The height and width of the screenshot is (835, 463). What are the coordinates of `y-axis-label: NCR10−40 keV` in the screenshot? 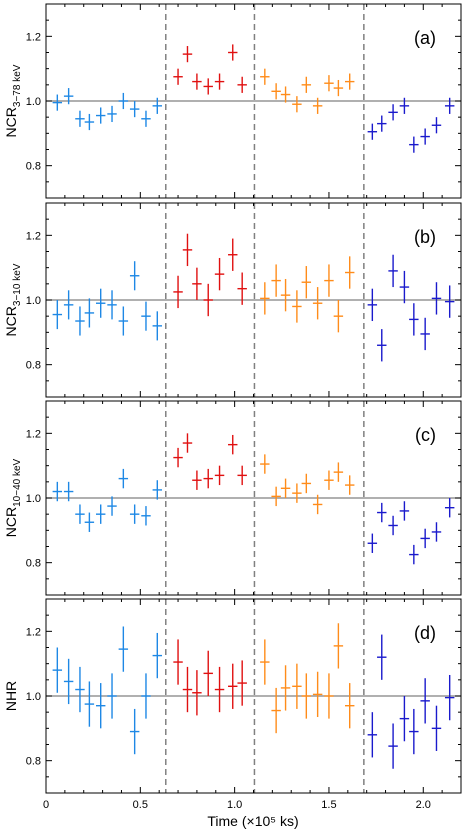 It's located at (13, 497).